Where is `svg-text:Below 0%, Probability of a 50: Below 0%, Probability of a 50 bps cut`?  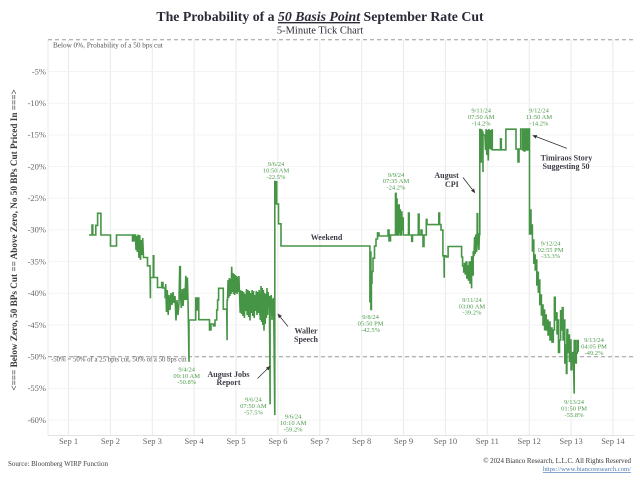
svg-text:Below 0%, Probability of a 50: Below 0%, Probability of a 50 bps cut is located at coordinates (108, 46).